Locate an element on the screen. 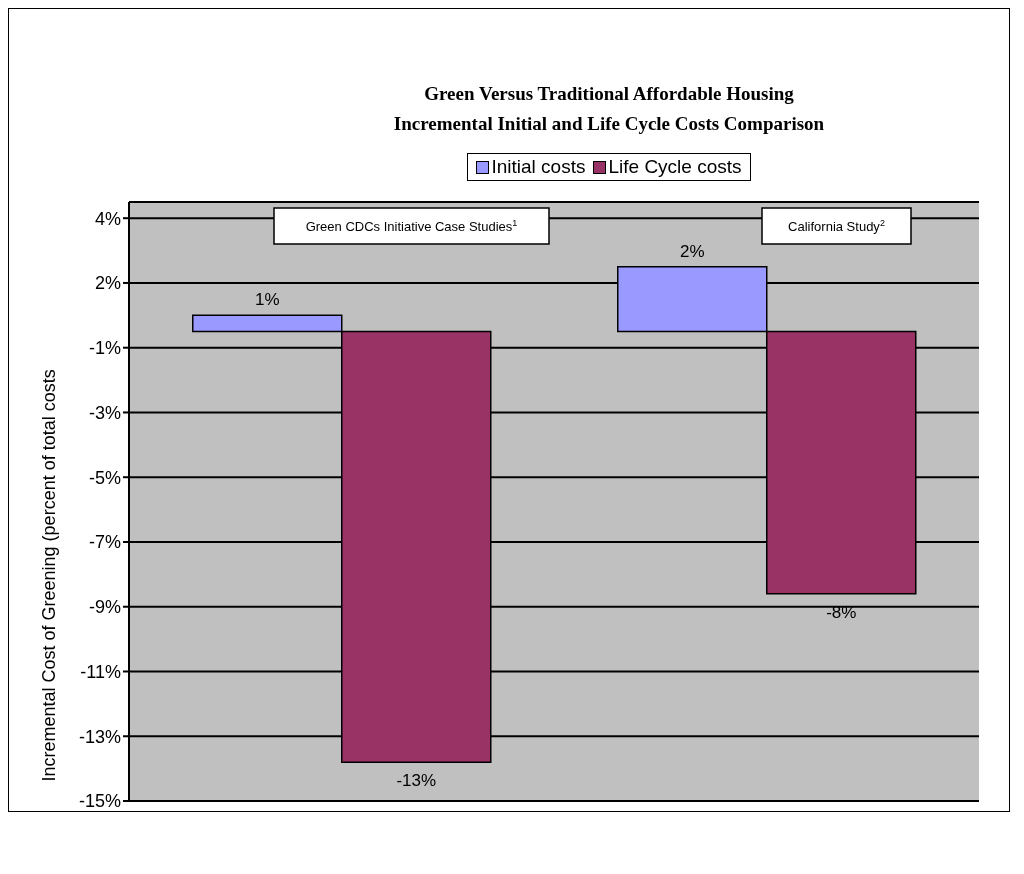 The height and width of the screenshot is (874, 1024). y-tick-label: -11% is located at coordinates (100, 671).